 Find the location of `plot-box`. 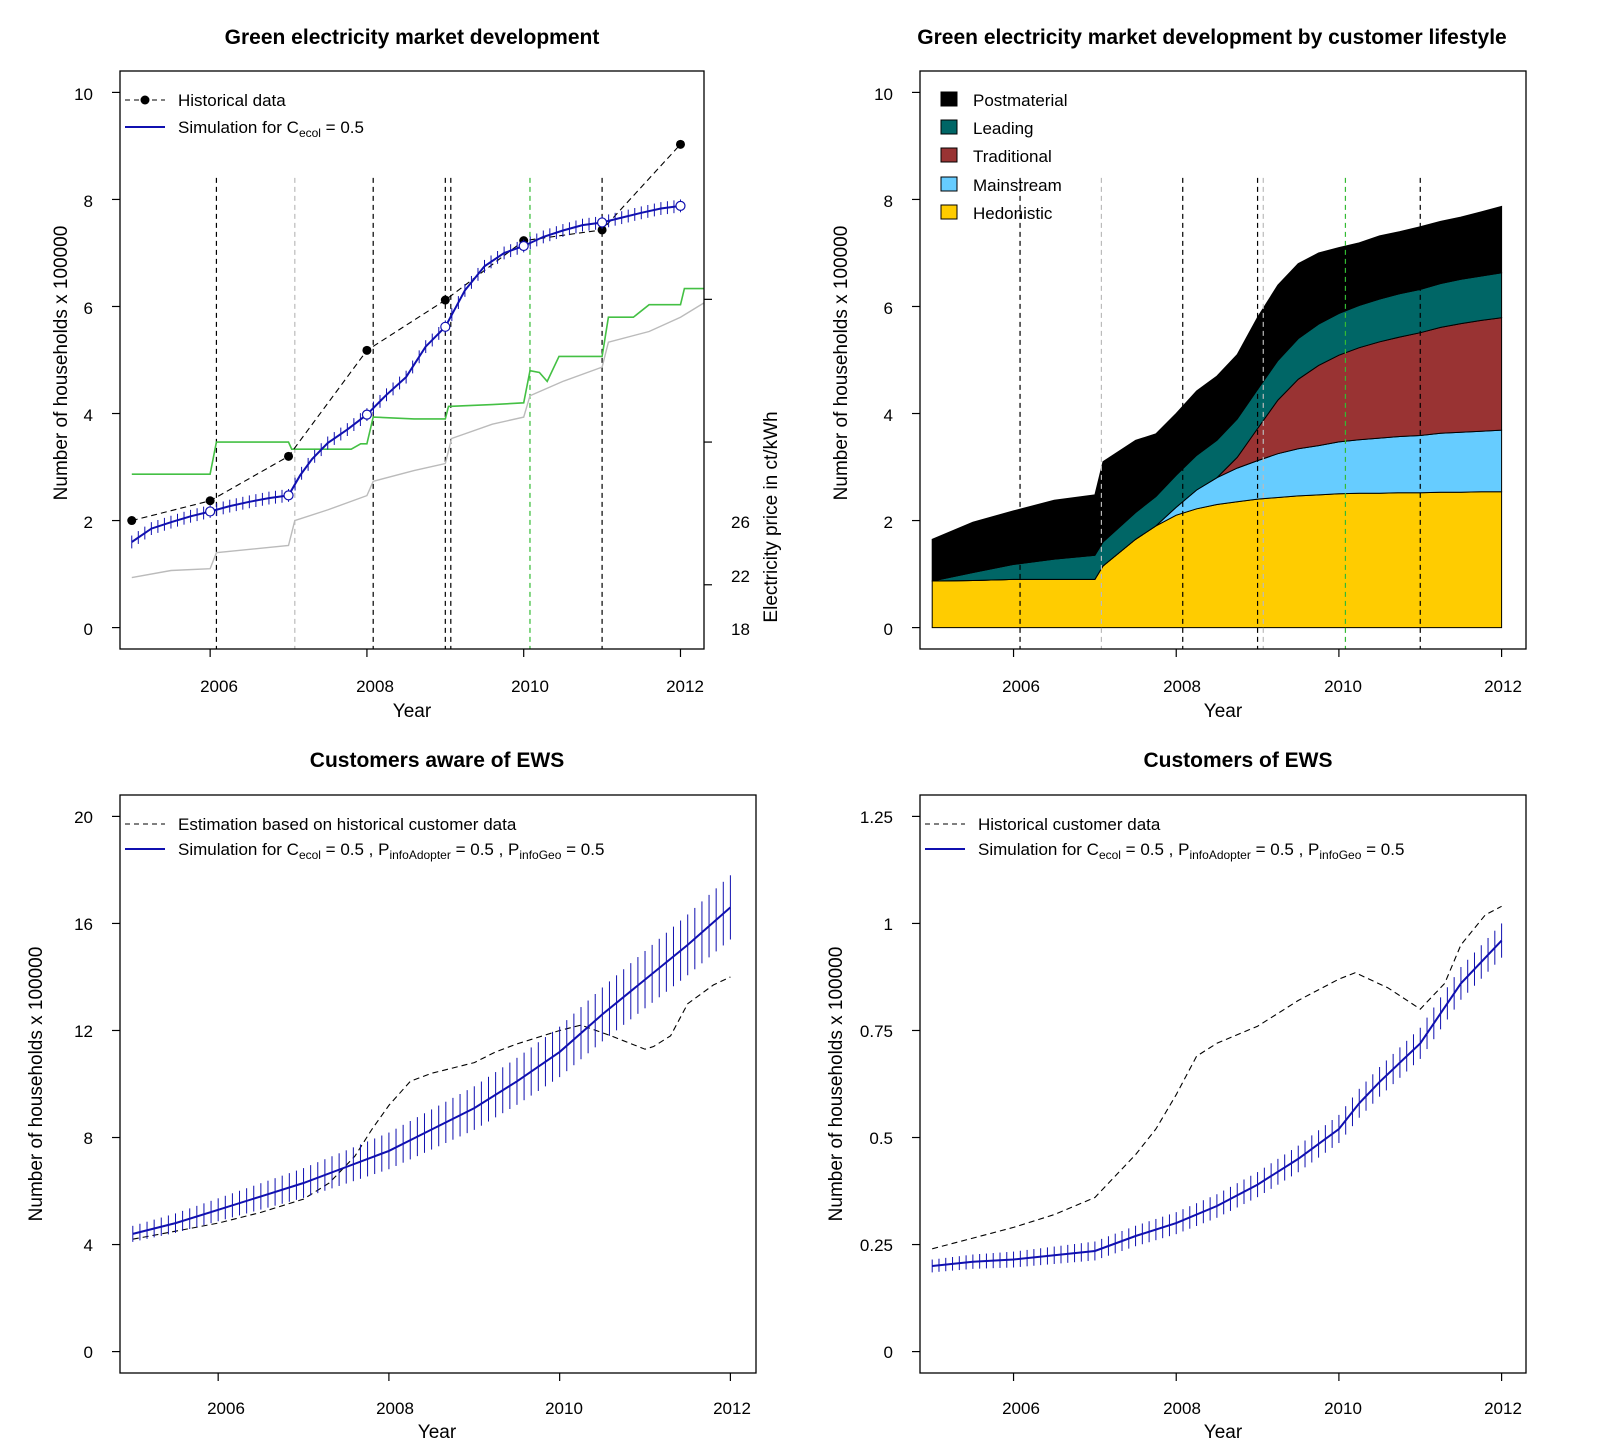

plot-box is located at coordinates (412, 360).